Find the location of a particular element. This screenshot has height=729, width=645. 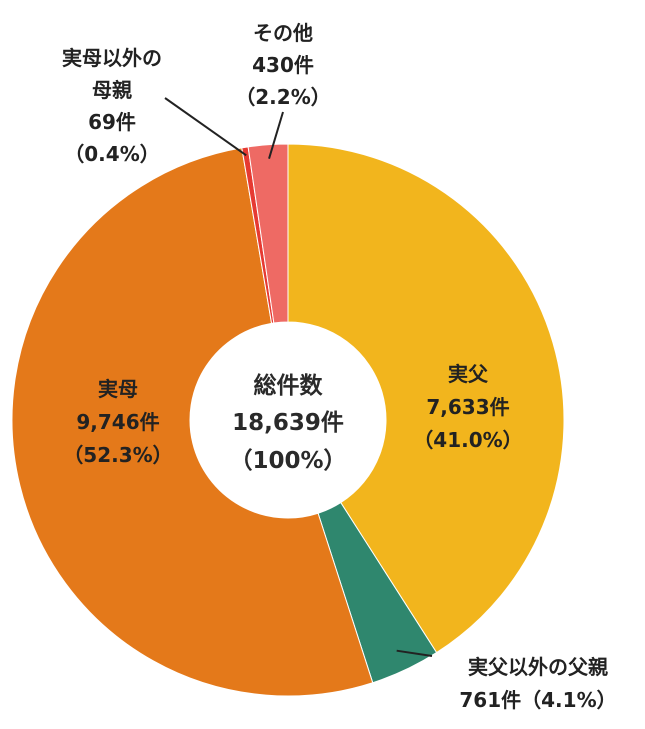

slice-label-line: 7,633件 is located at coordinates (467, 407).